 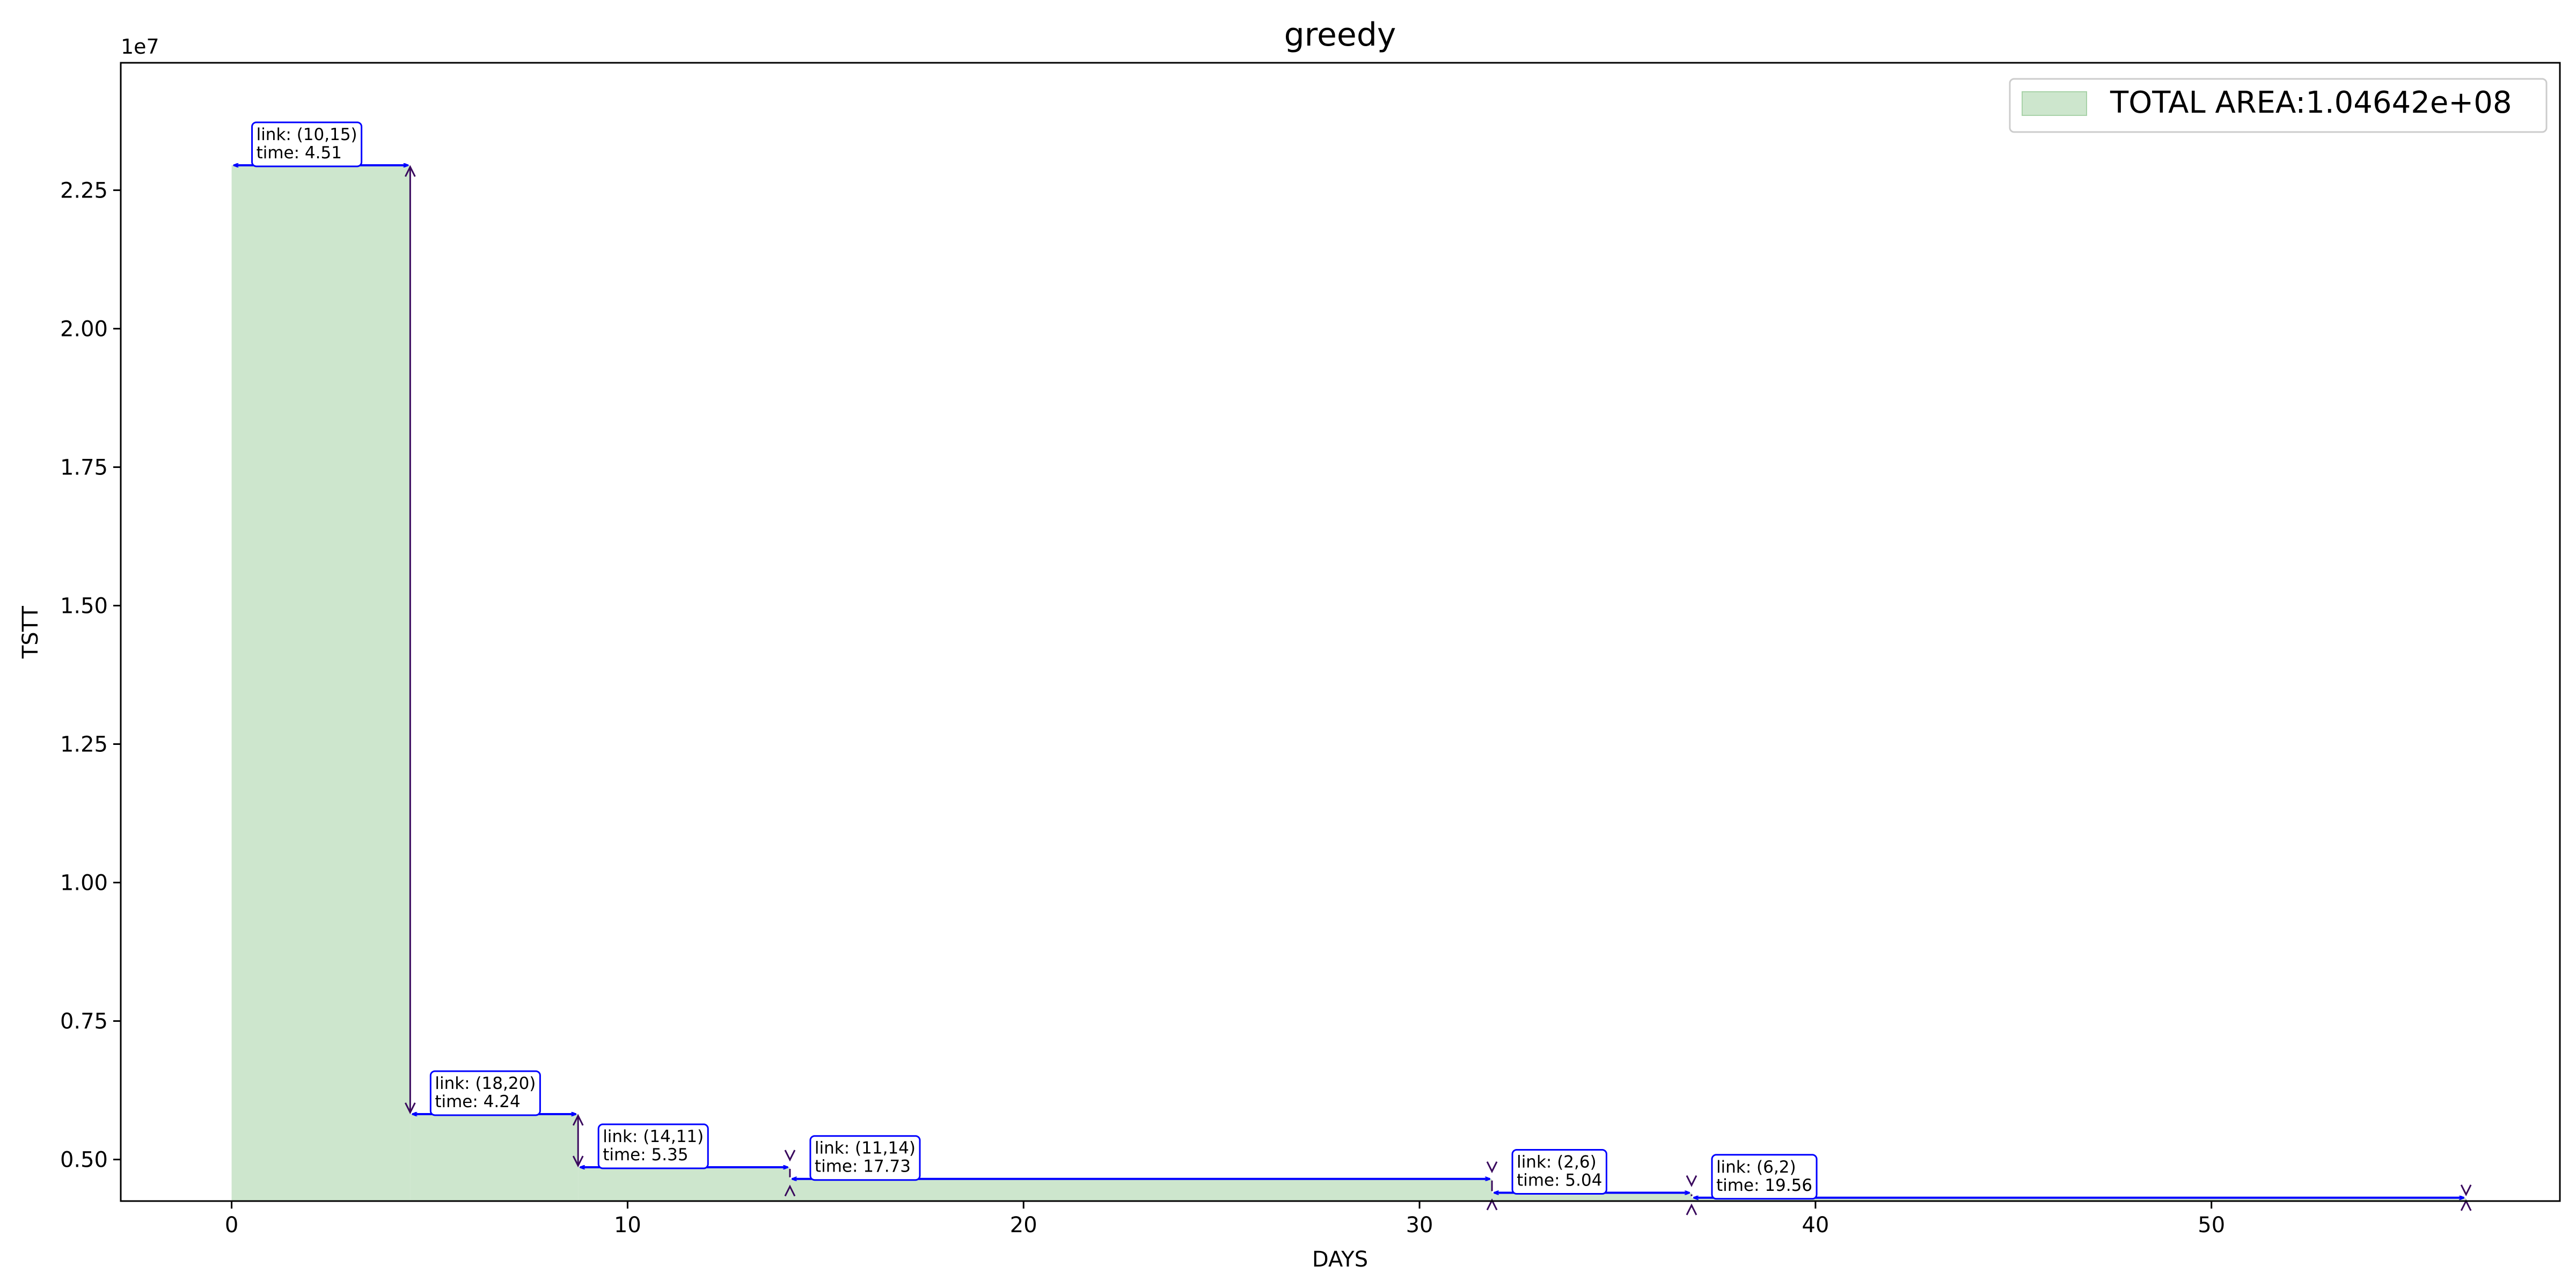 What do you see at coordinates (645, 1155) in the screenshot?
I see `annotation-time: time: 5.35` at bounding box center [645, 1155].